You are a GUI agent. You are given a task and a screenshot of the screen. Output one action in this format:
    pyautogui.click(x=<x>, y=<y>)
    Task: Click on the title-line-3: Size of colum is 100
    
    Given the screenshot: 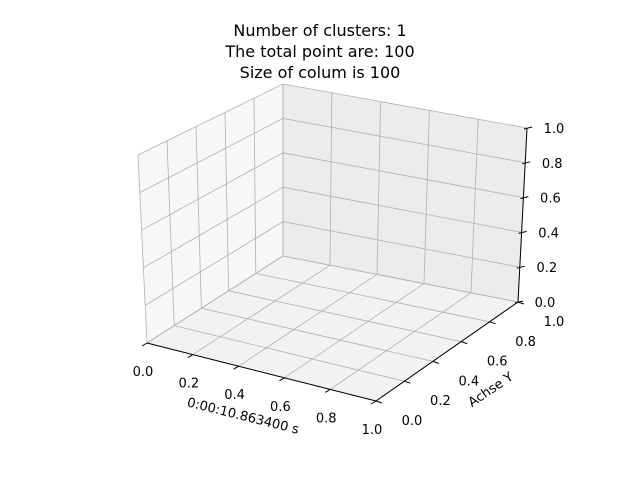 What is the action you would take?
    pyautogui.click(x=320, y=72)
    